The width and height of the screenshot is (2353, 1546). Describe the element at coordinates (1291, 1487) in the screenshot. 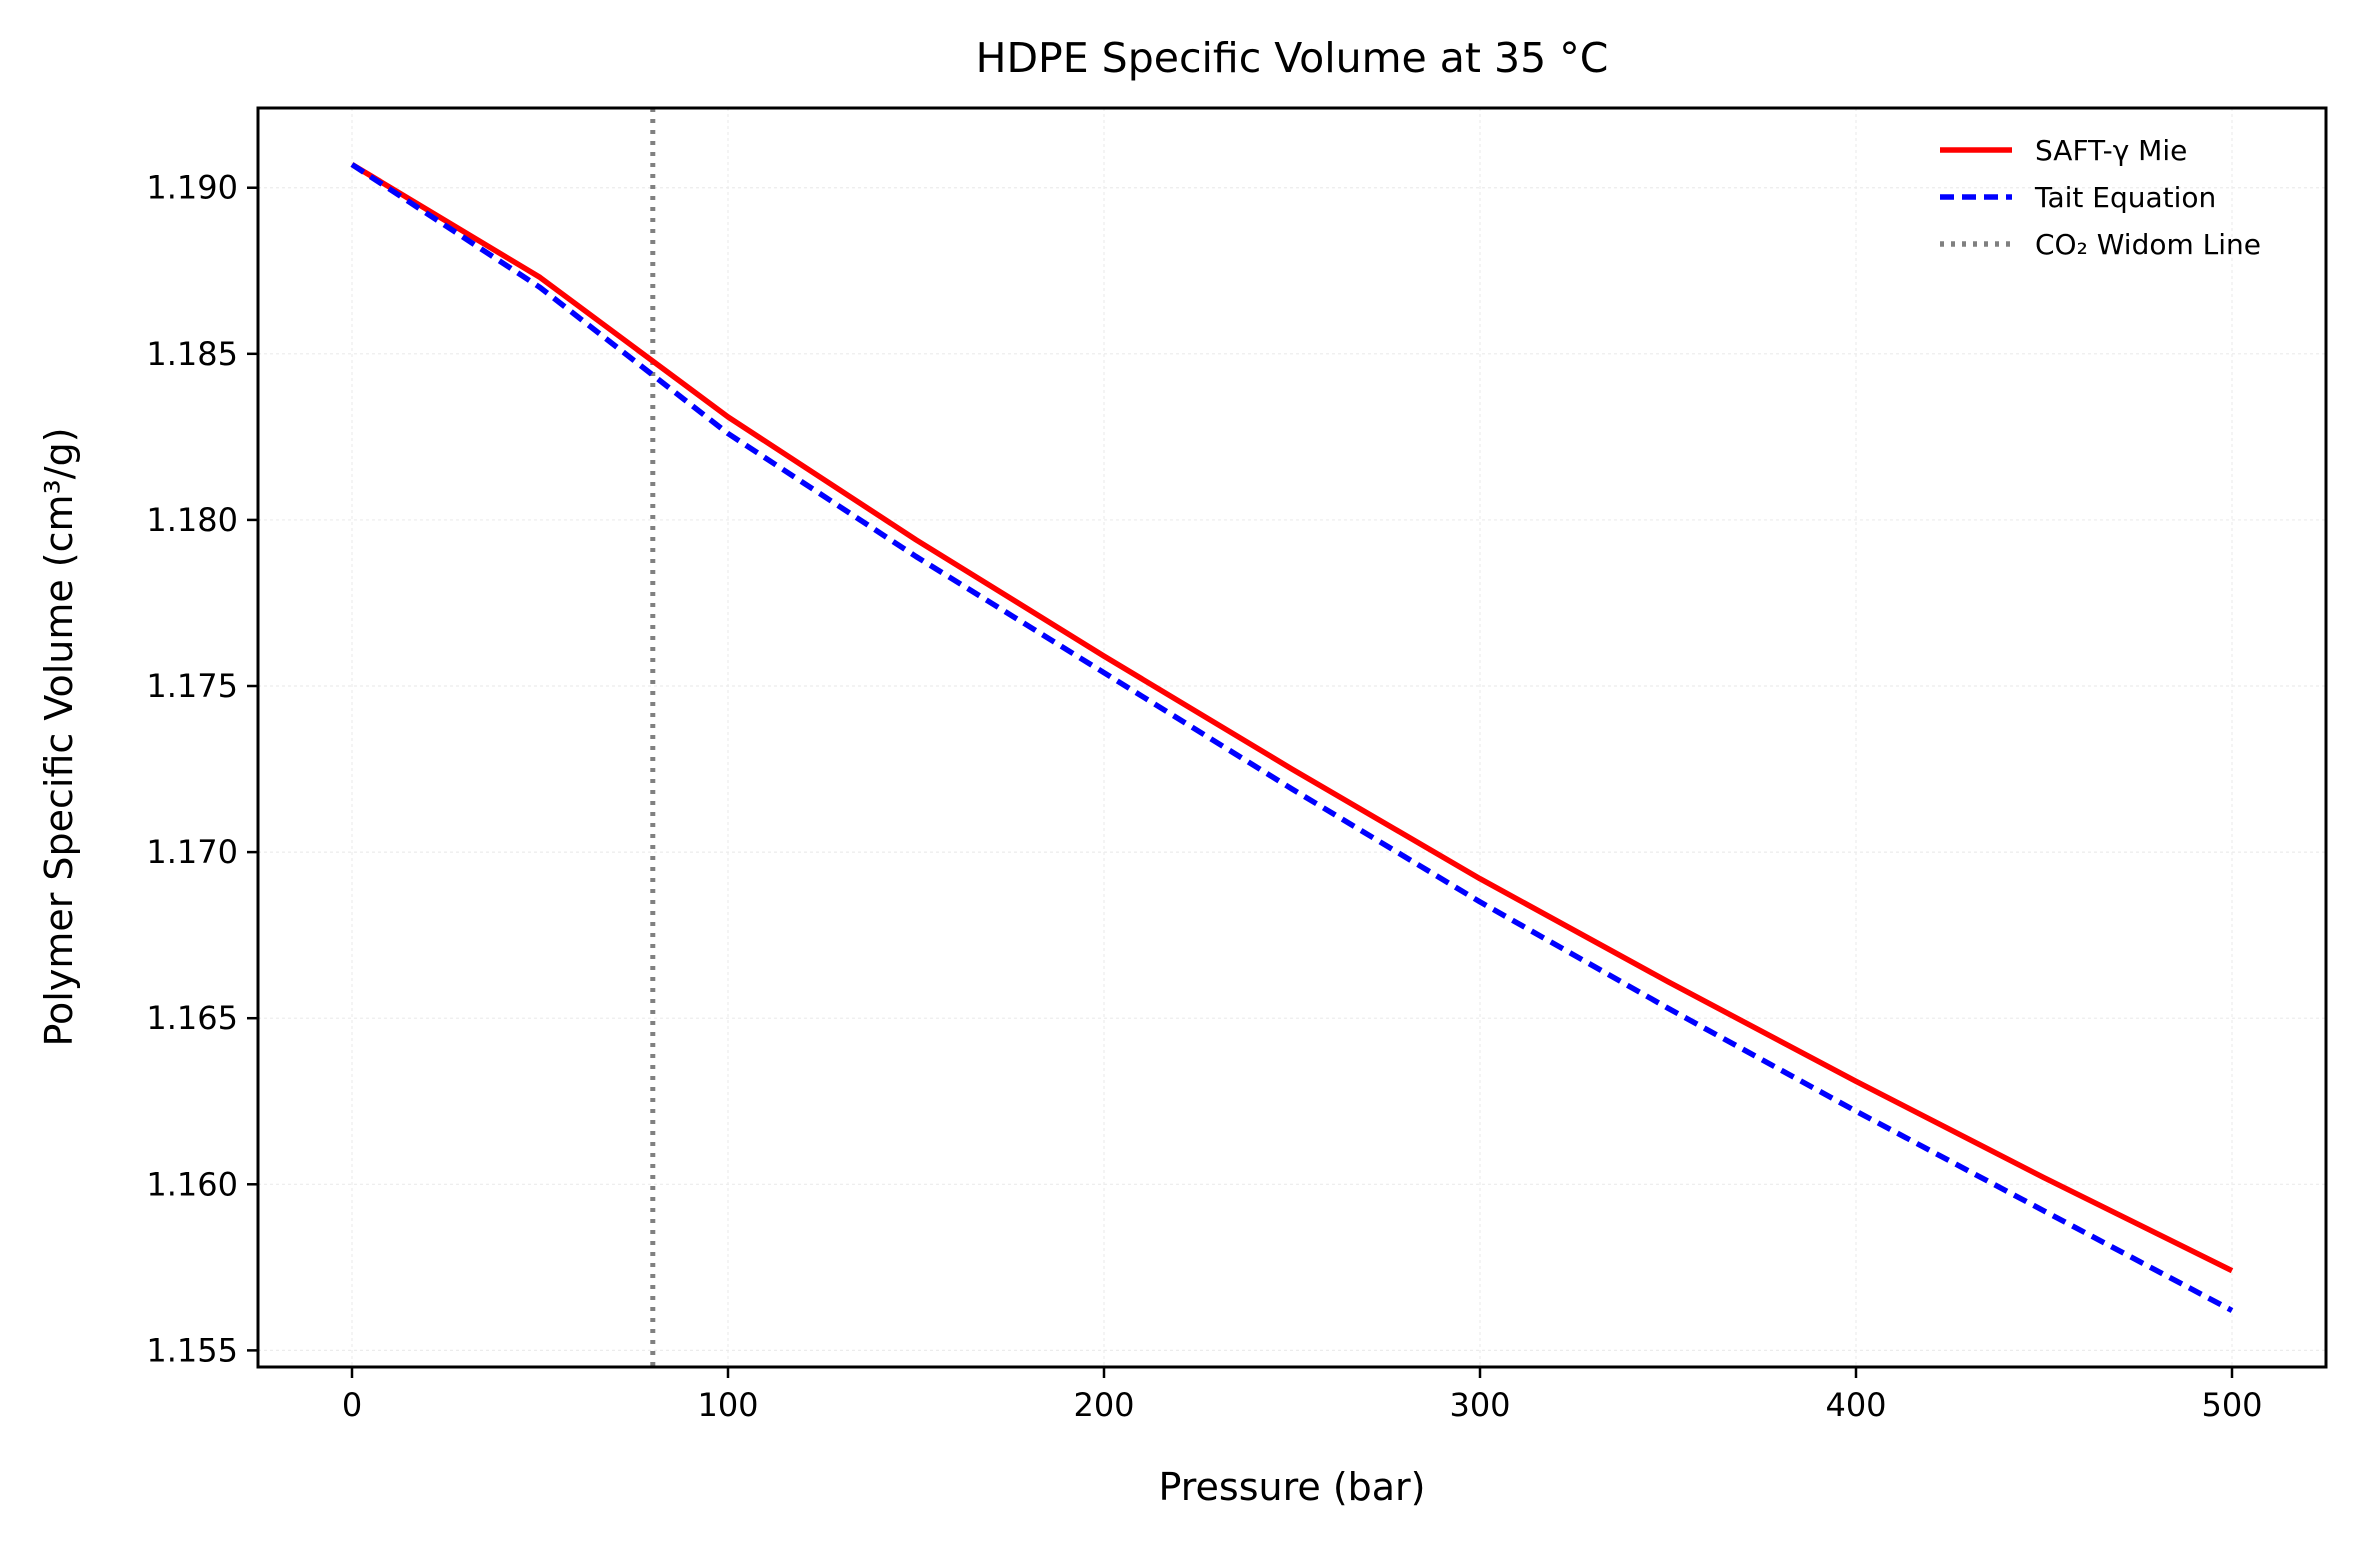

I see `x-axis-label: Pressure (bar)` at that location.